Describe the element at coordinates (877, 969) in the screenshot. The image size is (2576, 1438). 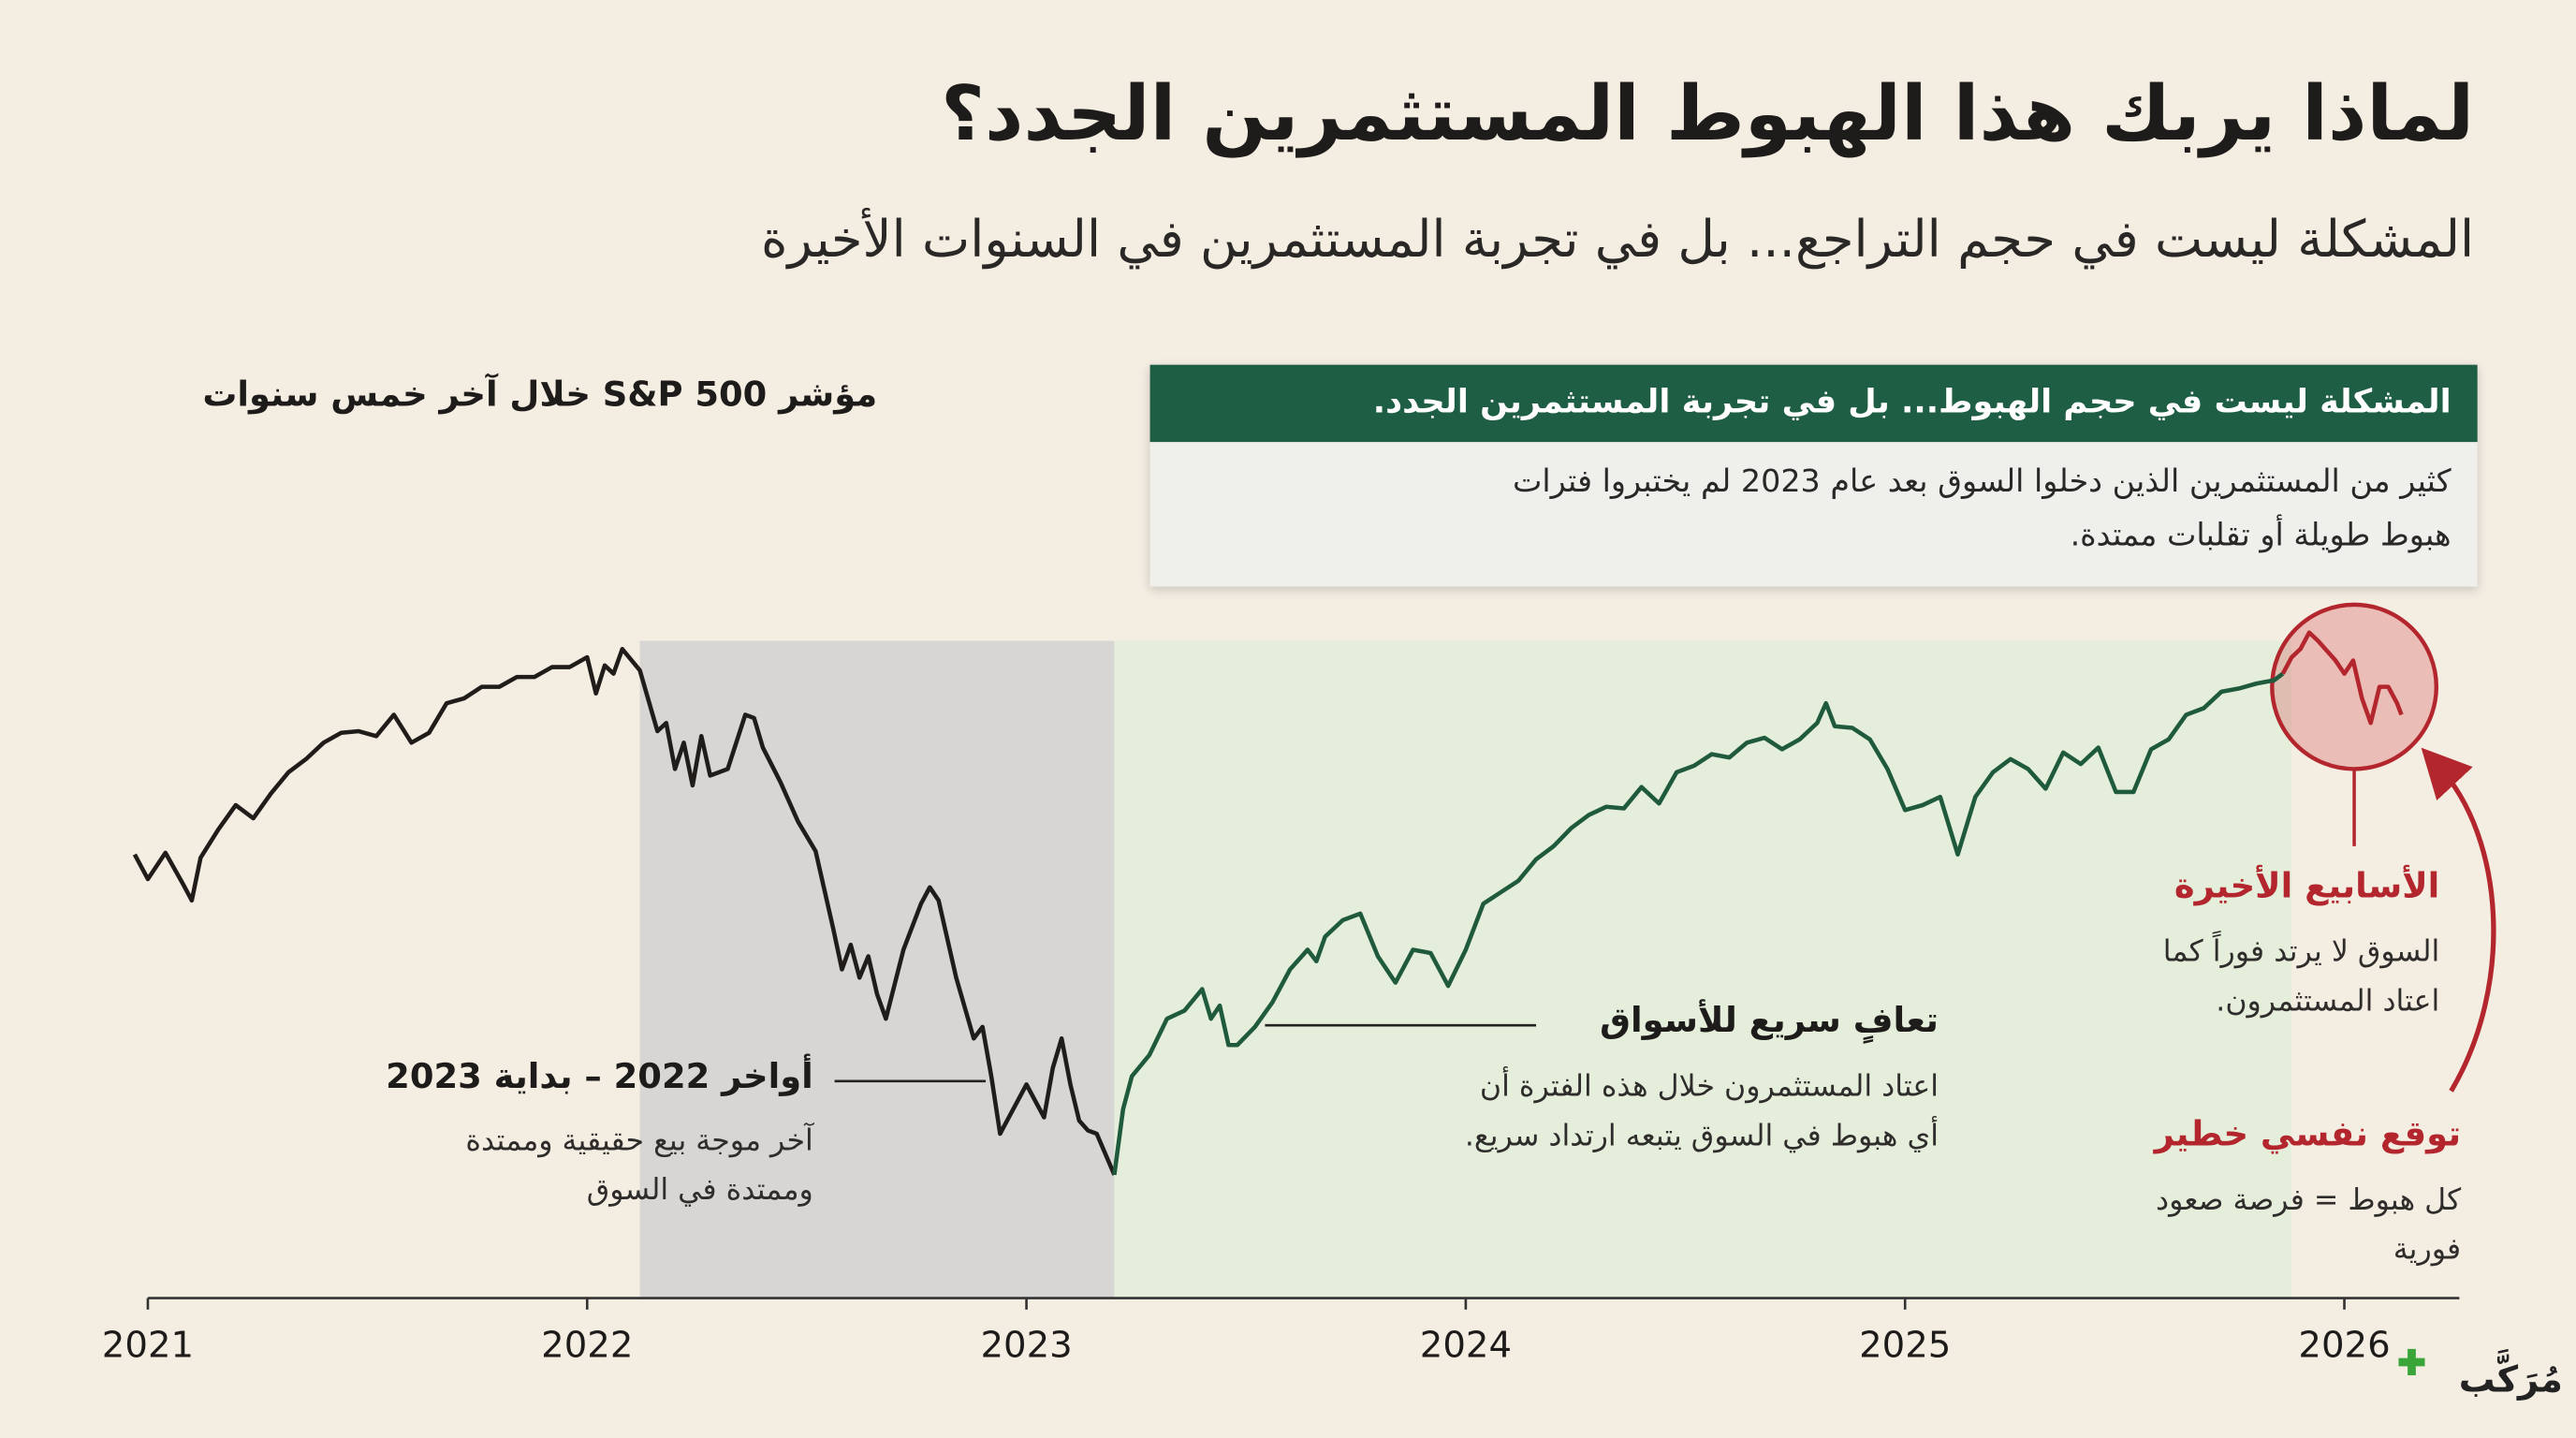
I see `shaded-region` at that location.